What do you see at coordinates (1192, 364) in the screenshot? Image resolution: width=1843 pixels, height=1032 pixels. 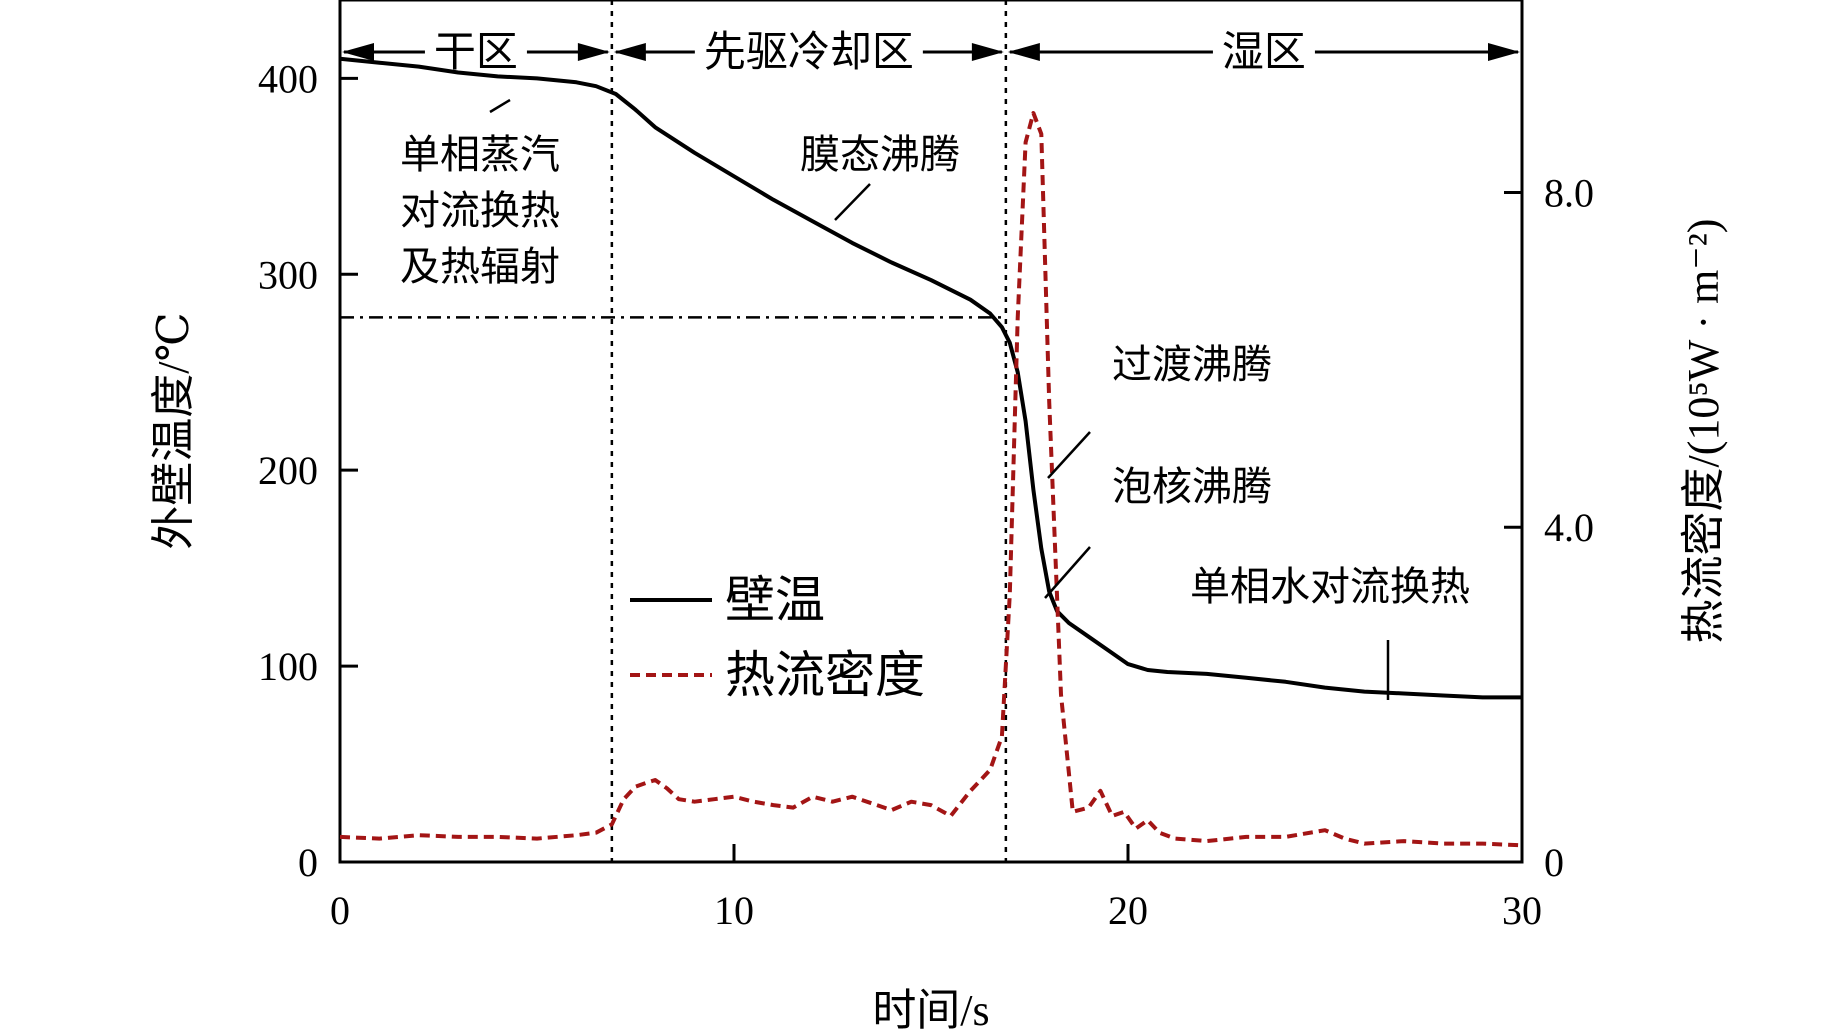 I see `annotation-text: 过渡沸腾` at bounding box center [1192, 364].